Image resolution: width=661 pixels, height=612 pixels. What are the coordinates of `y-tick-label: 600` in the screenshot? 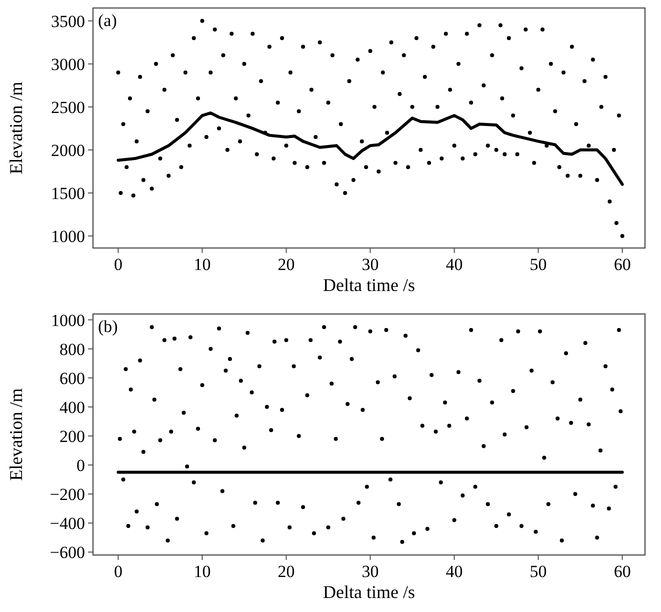 It's located at (72, 378).